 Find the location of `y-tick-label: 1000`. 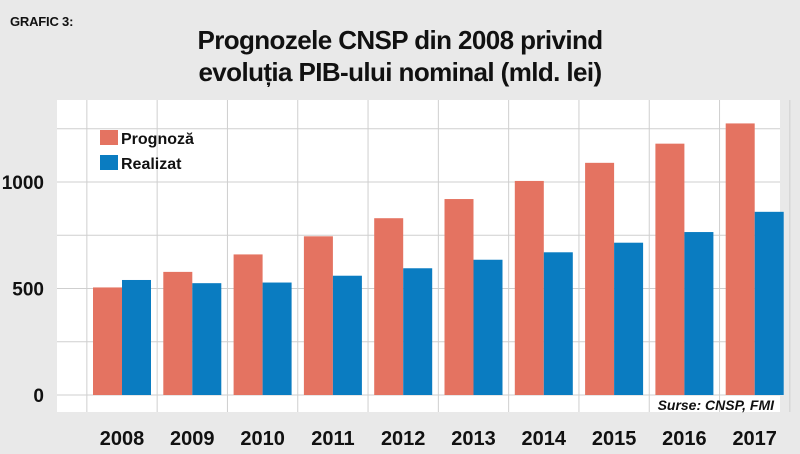

y-tick-label: 1000 is located at coordinates (23, 183).